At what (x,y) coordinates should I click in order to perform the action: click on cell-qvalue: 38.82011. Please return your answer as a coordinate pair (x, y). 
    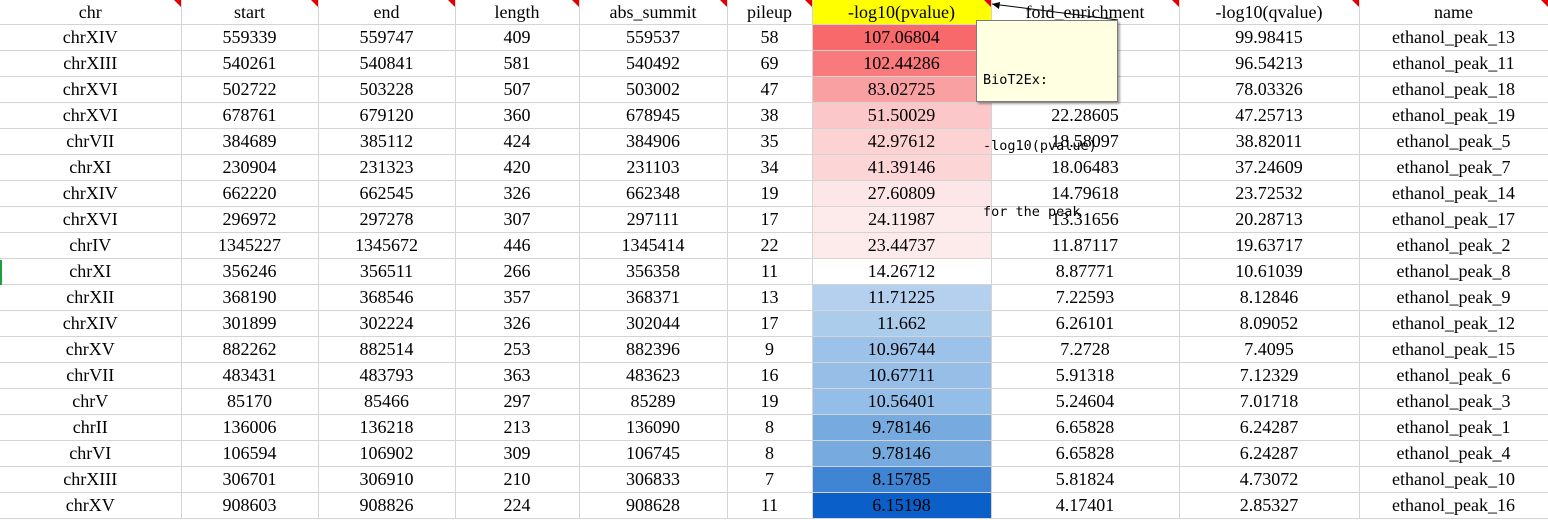
    Looking at the image, I should click on (1269, 141).